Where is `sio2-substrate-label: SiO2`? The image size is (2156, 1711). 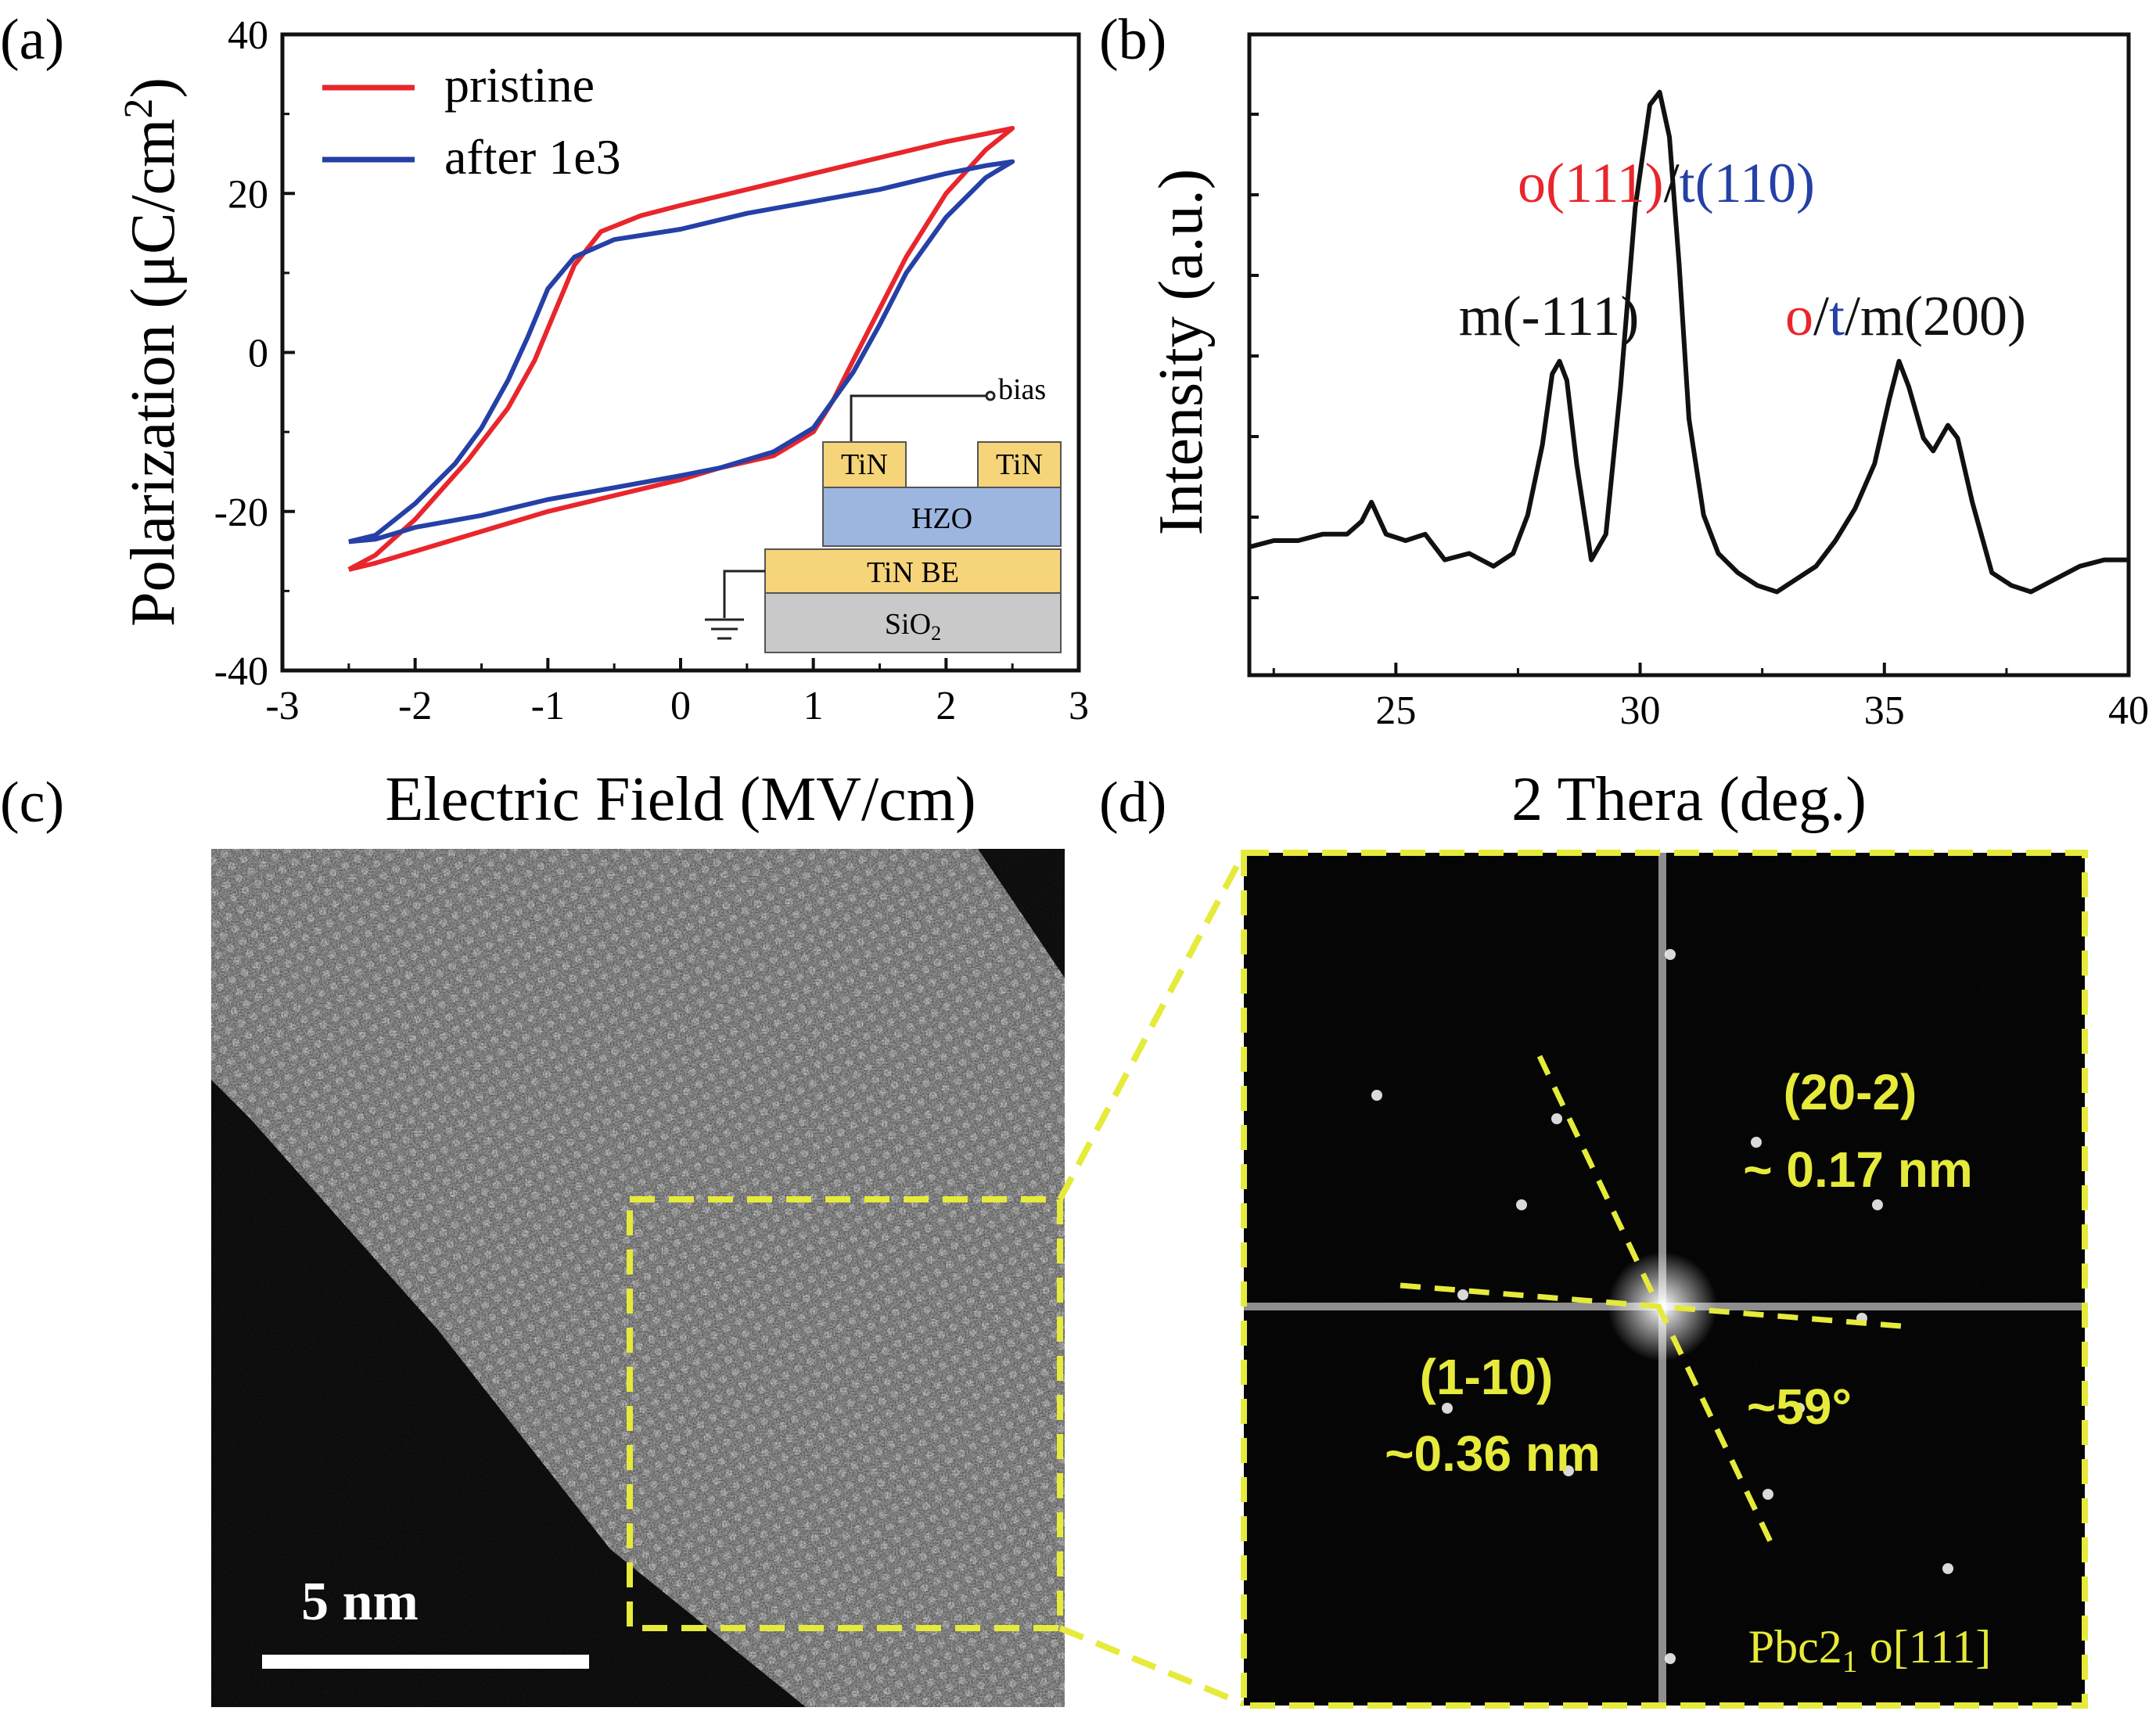
sio2-substrate-label: SiO2 is located at coordinates (913, 627).